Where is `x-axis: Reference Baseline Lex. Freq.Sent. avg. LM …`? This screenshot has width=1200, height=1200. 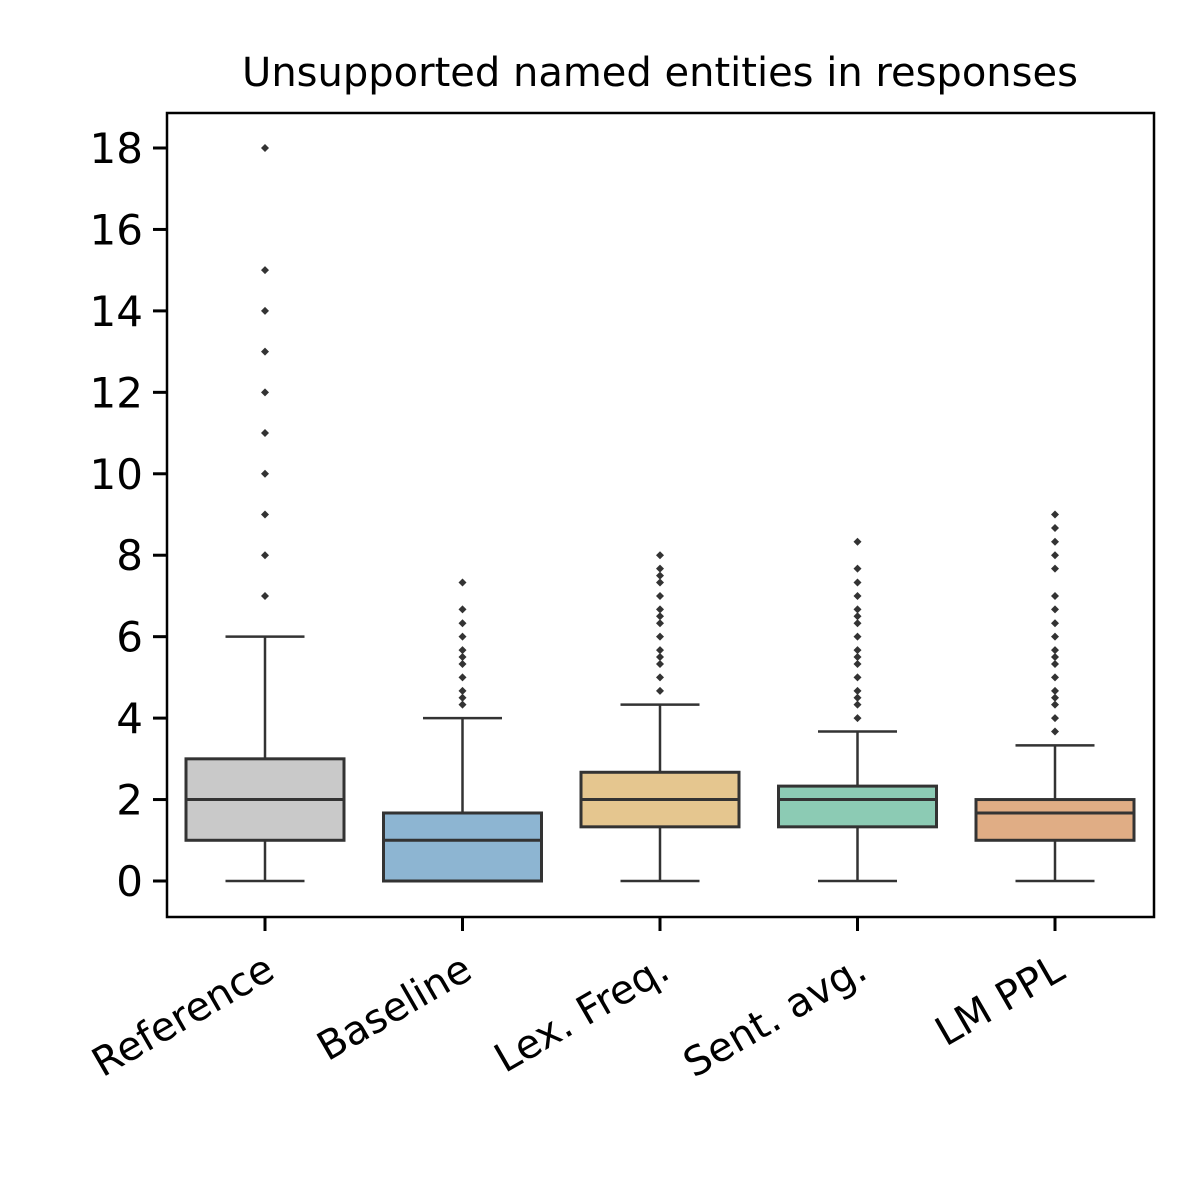
x-axis: Reference Baseline Lex. Freq.Sent. avg. LM … is located at coordinates (579, 1002).